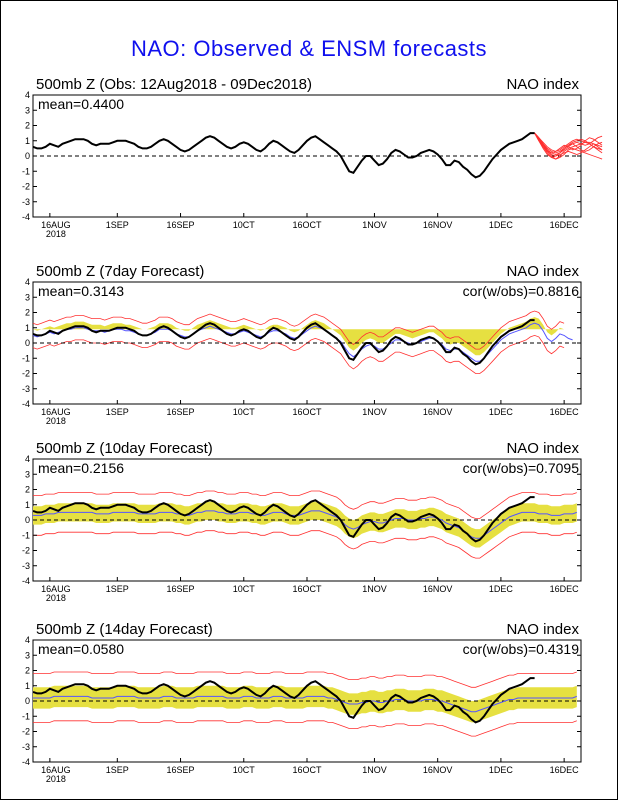 The height and width of the screenshot is (800, 618). I want to click on mean-label: mean=0.4400, so click(81, 104).